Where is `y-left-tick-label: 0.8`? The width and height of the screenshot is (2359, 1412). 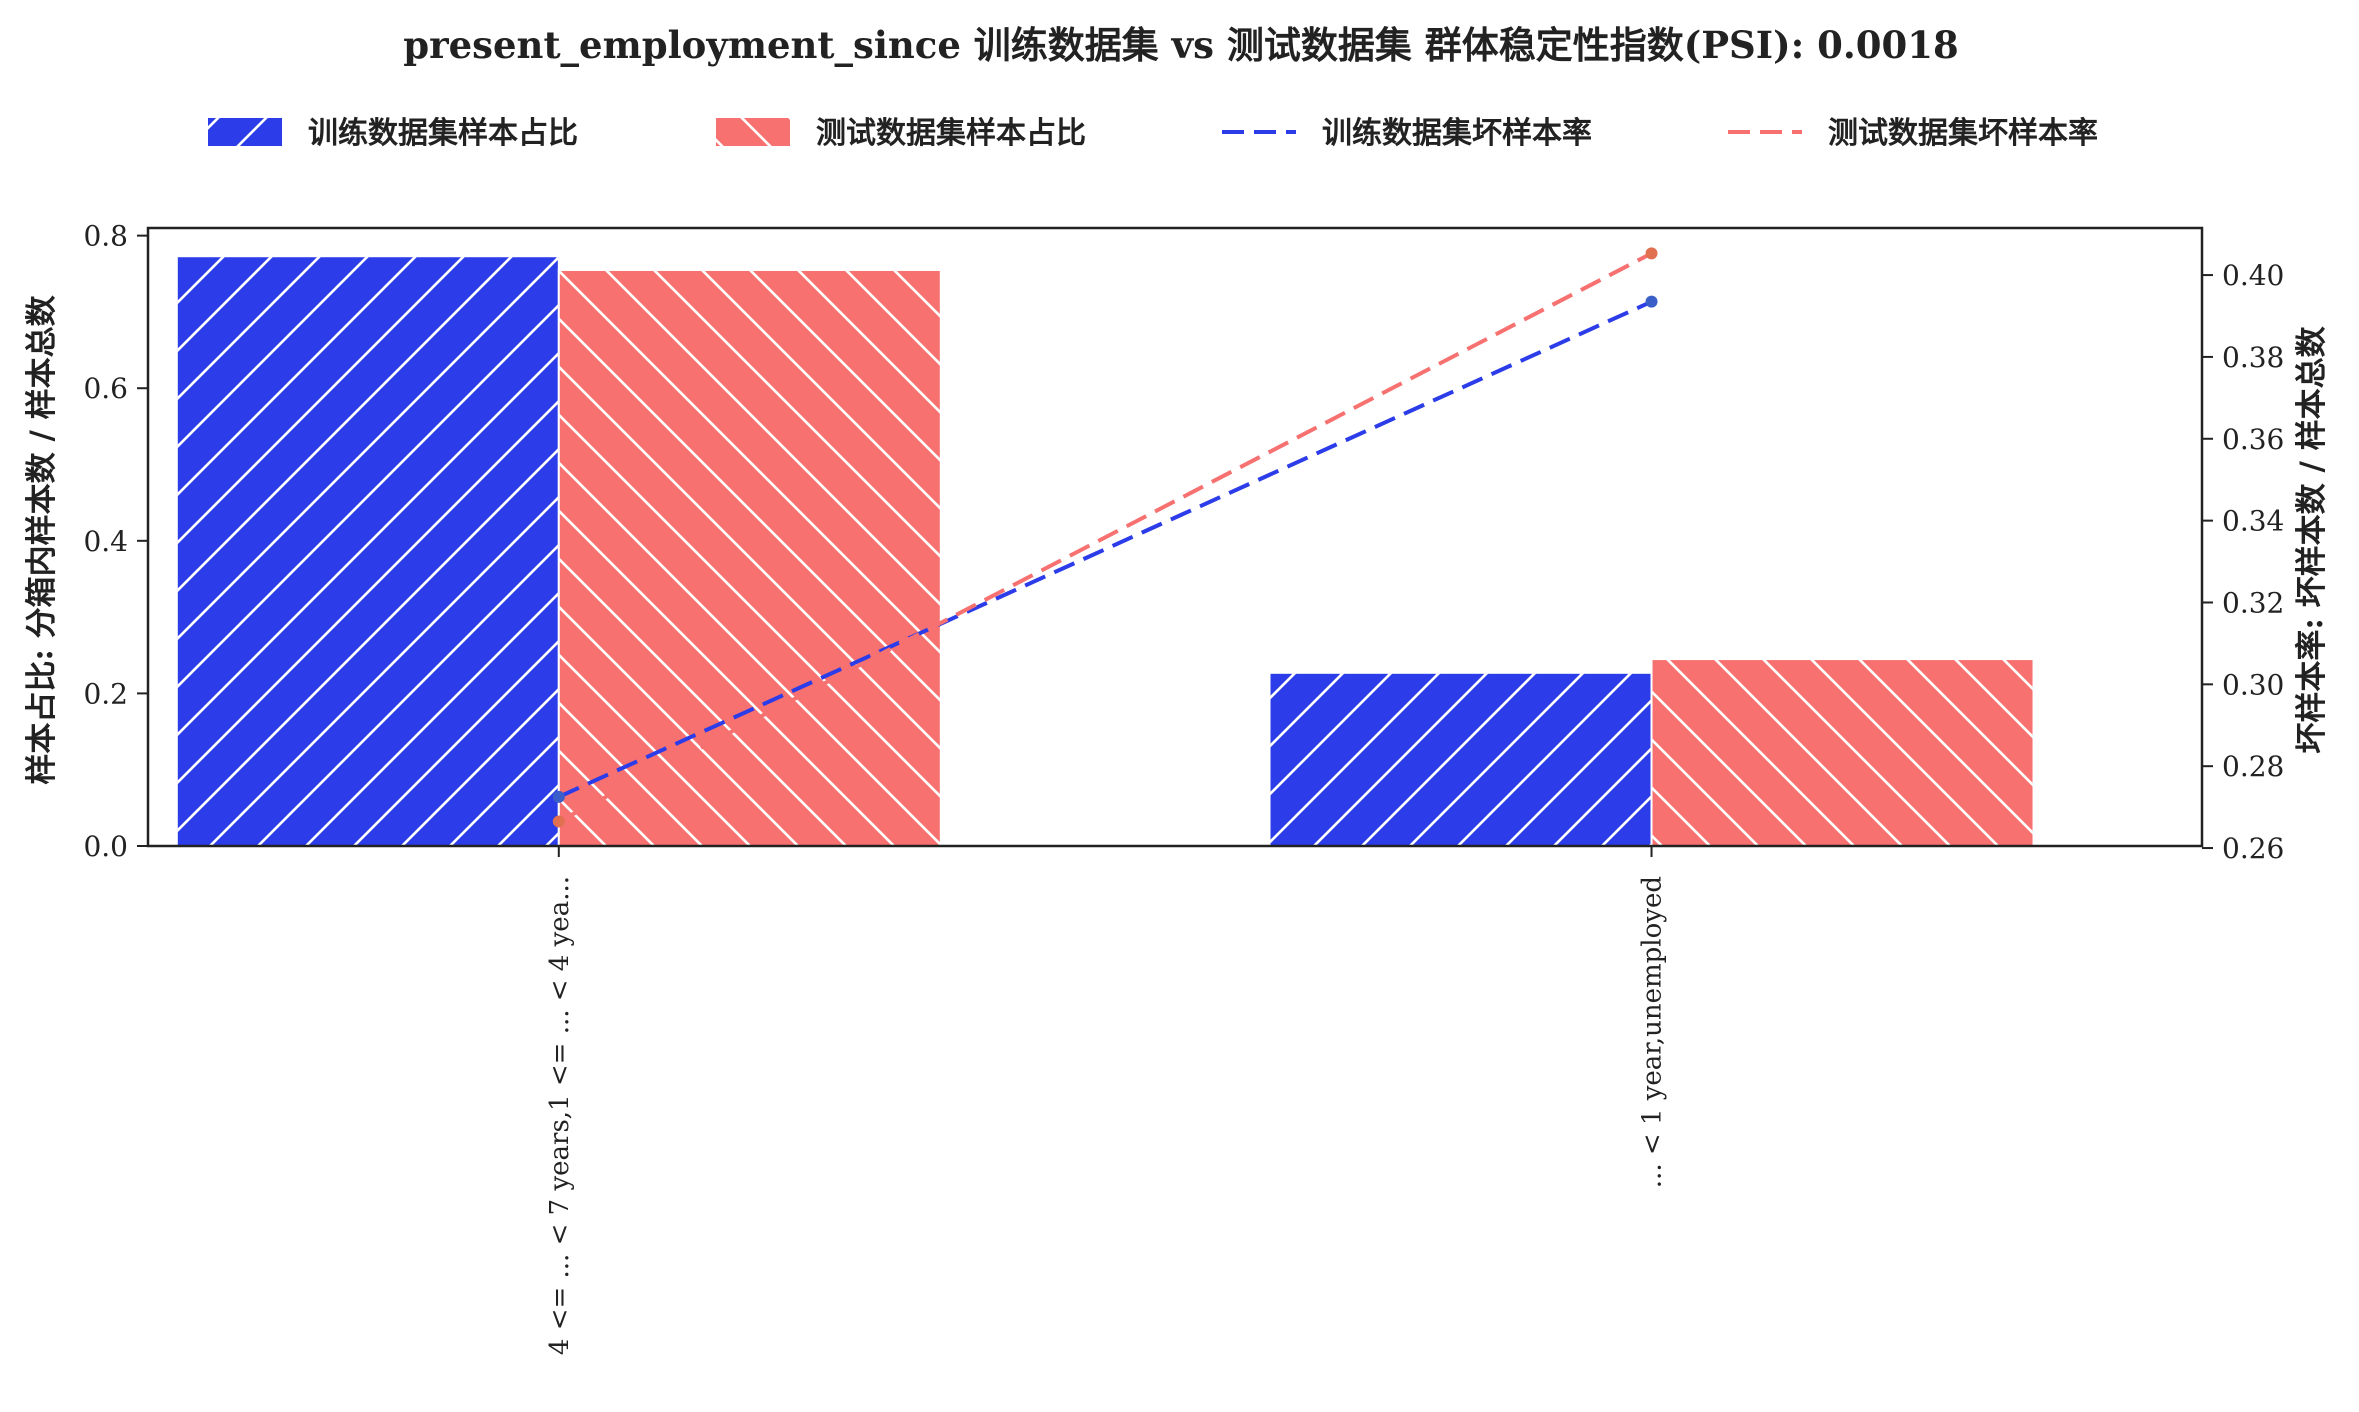
y-left-tick-label: 0.8 is located at coordinates (105, 236).